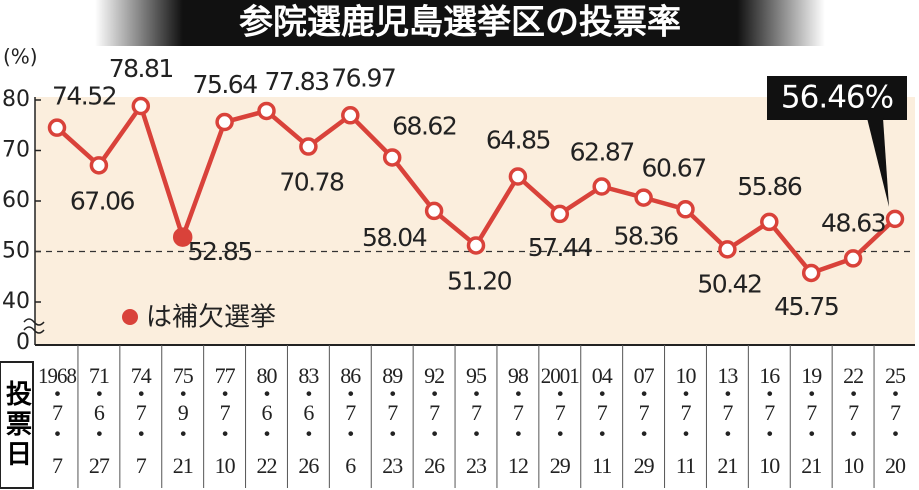  I want to click on title-bar, so click(460, 23).